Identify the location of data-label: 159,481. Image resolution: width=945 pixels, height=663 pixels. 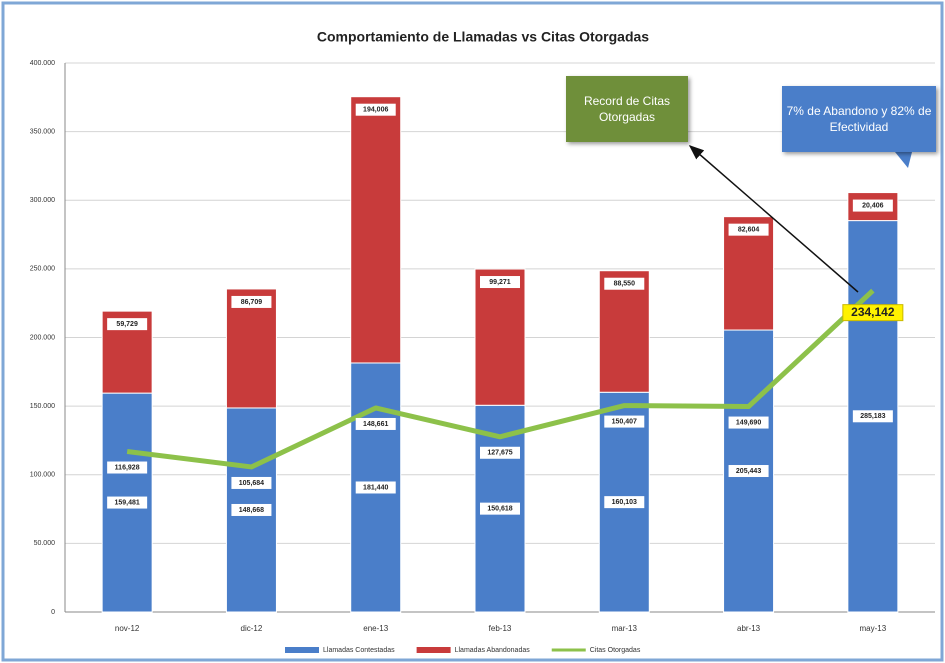
(126, 502).